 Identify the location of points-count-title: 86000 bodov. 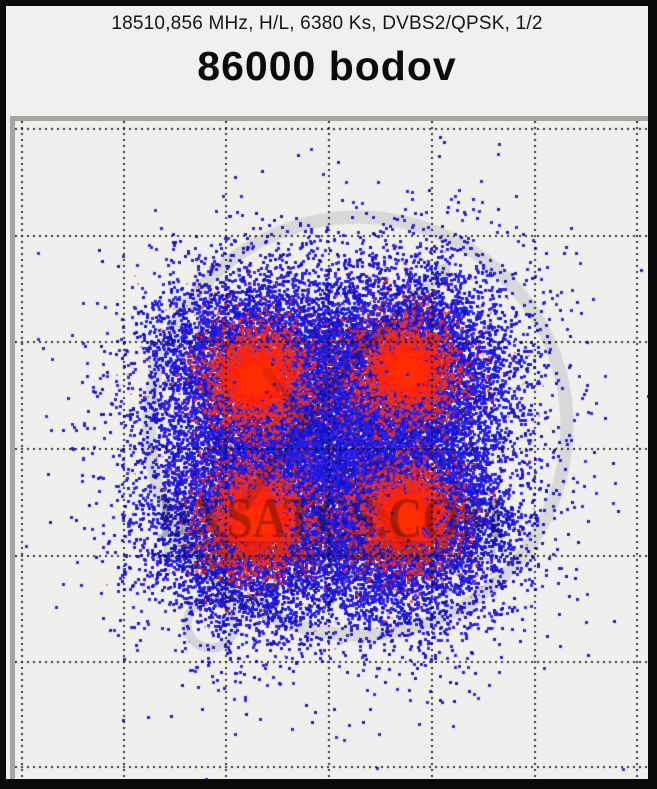
(327, 66).